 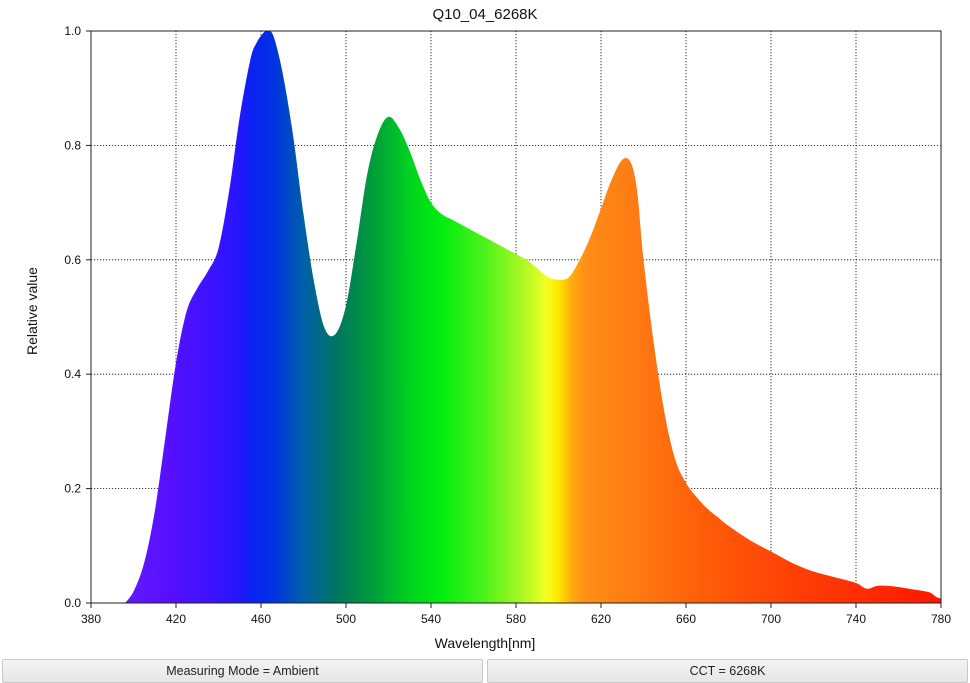 I want to click on x-tick-label: 660, so click(x=686, y=619).